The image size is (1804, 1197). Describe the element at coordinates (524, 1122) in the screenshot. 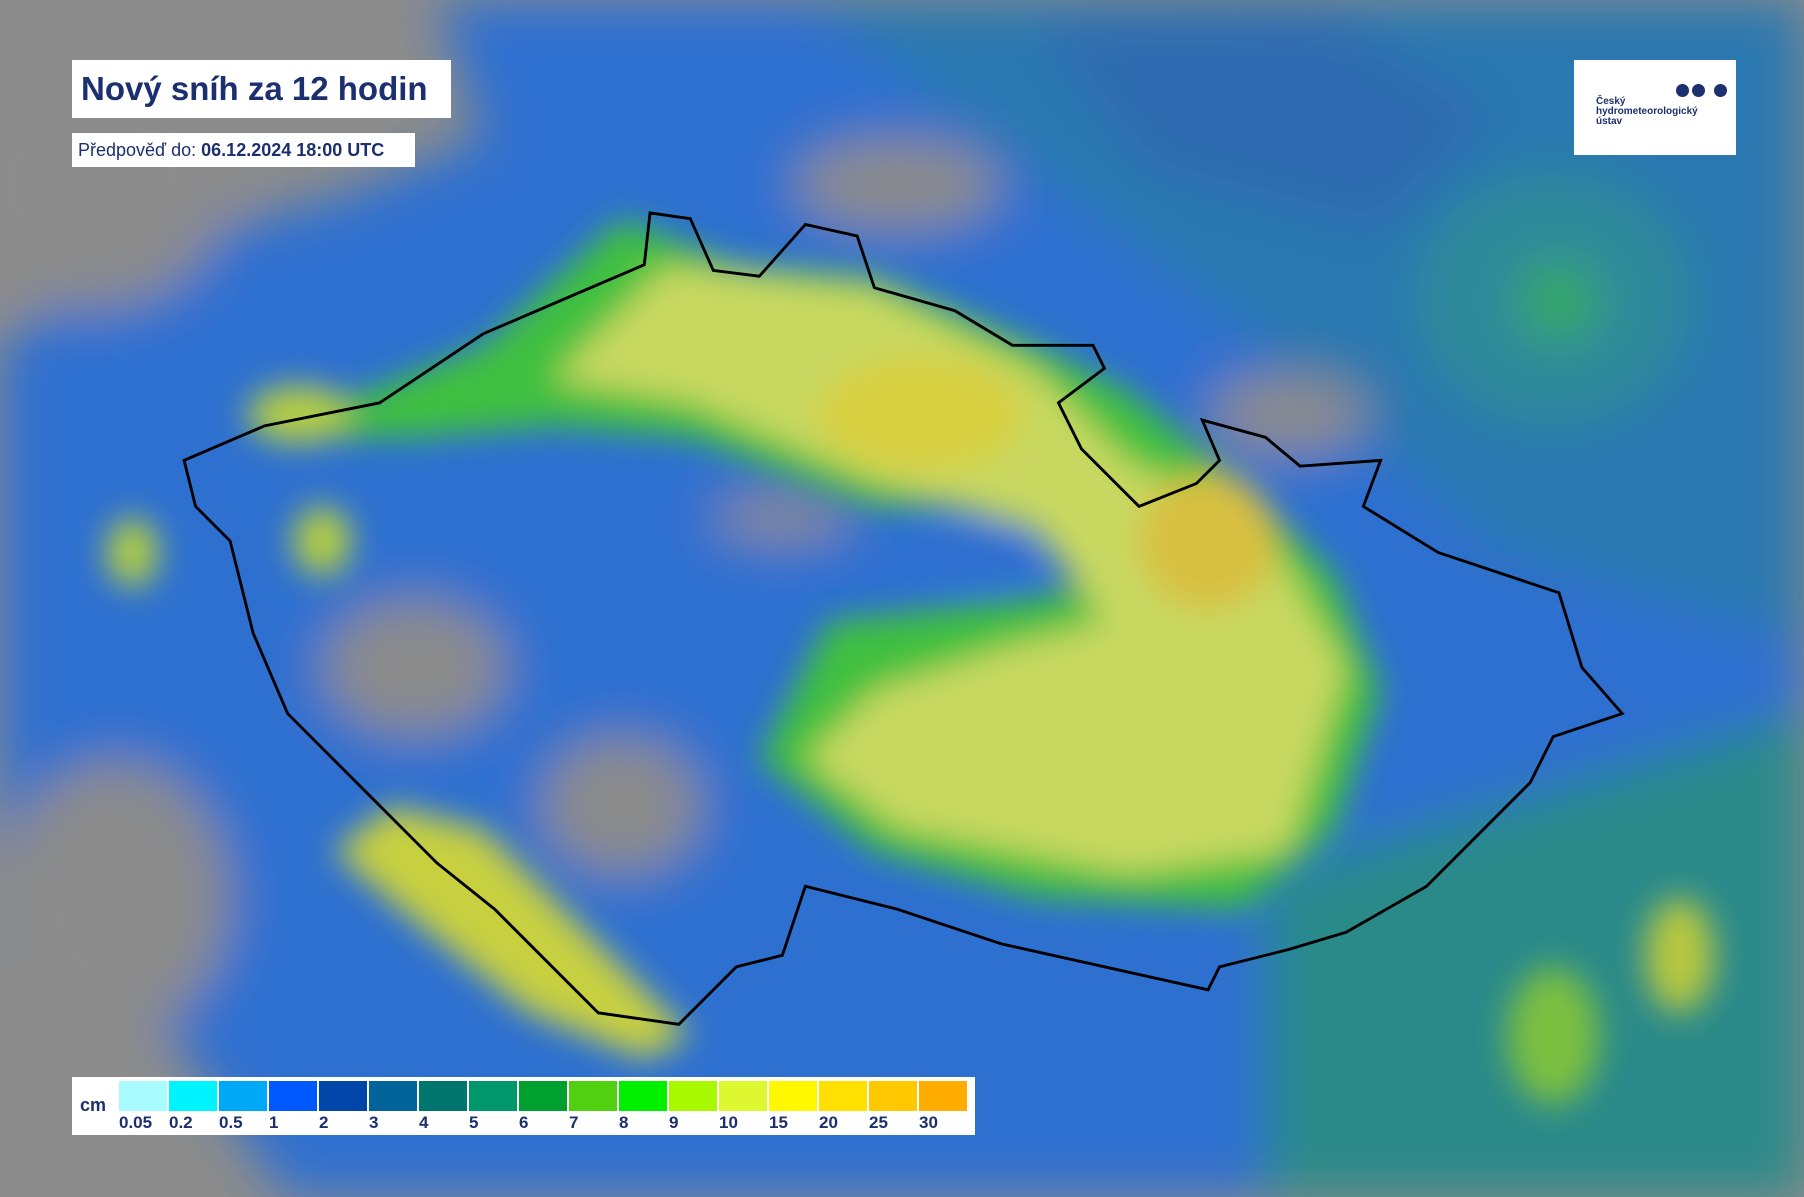

I see `legend-tick-label: 6` at that location.